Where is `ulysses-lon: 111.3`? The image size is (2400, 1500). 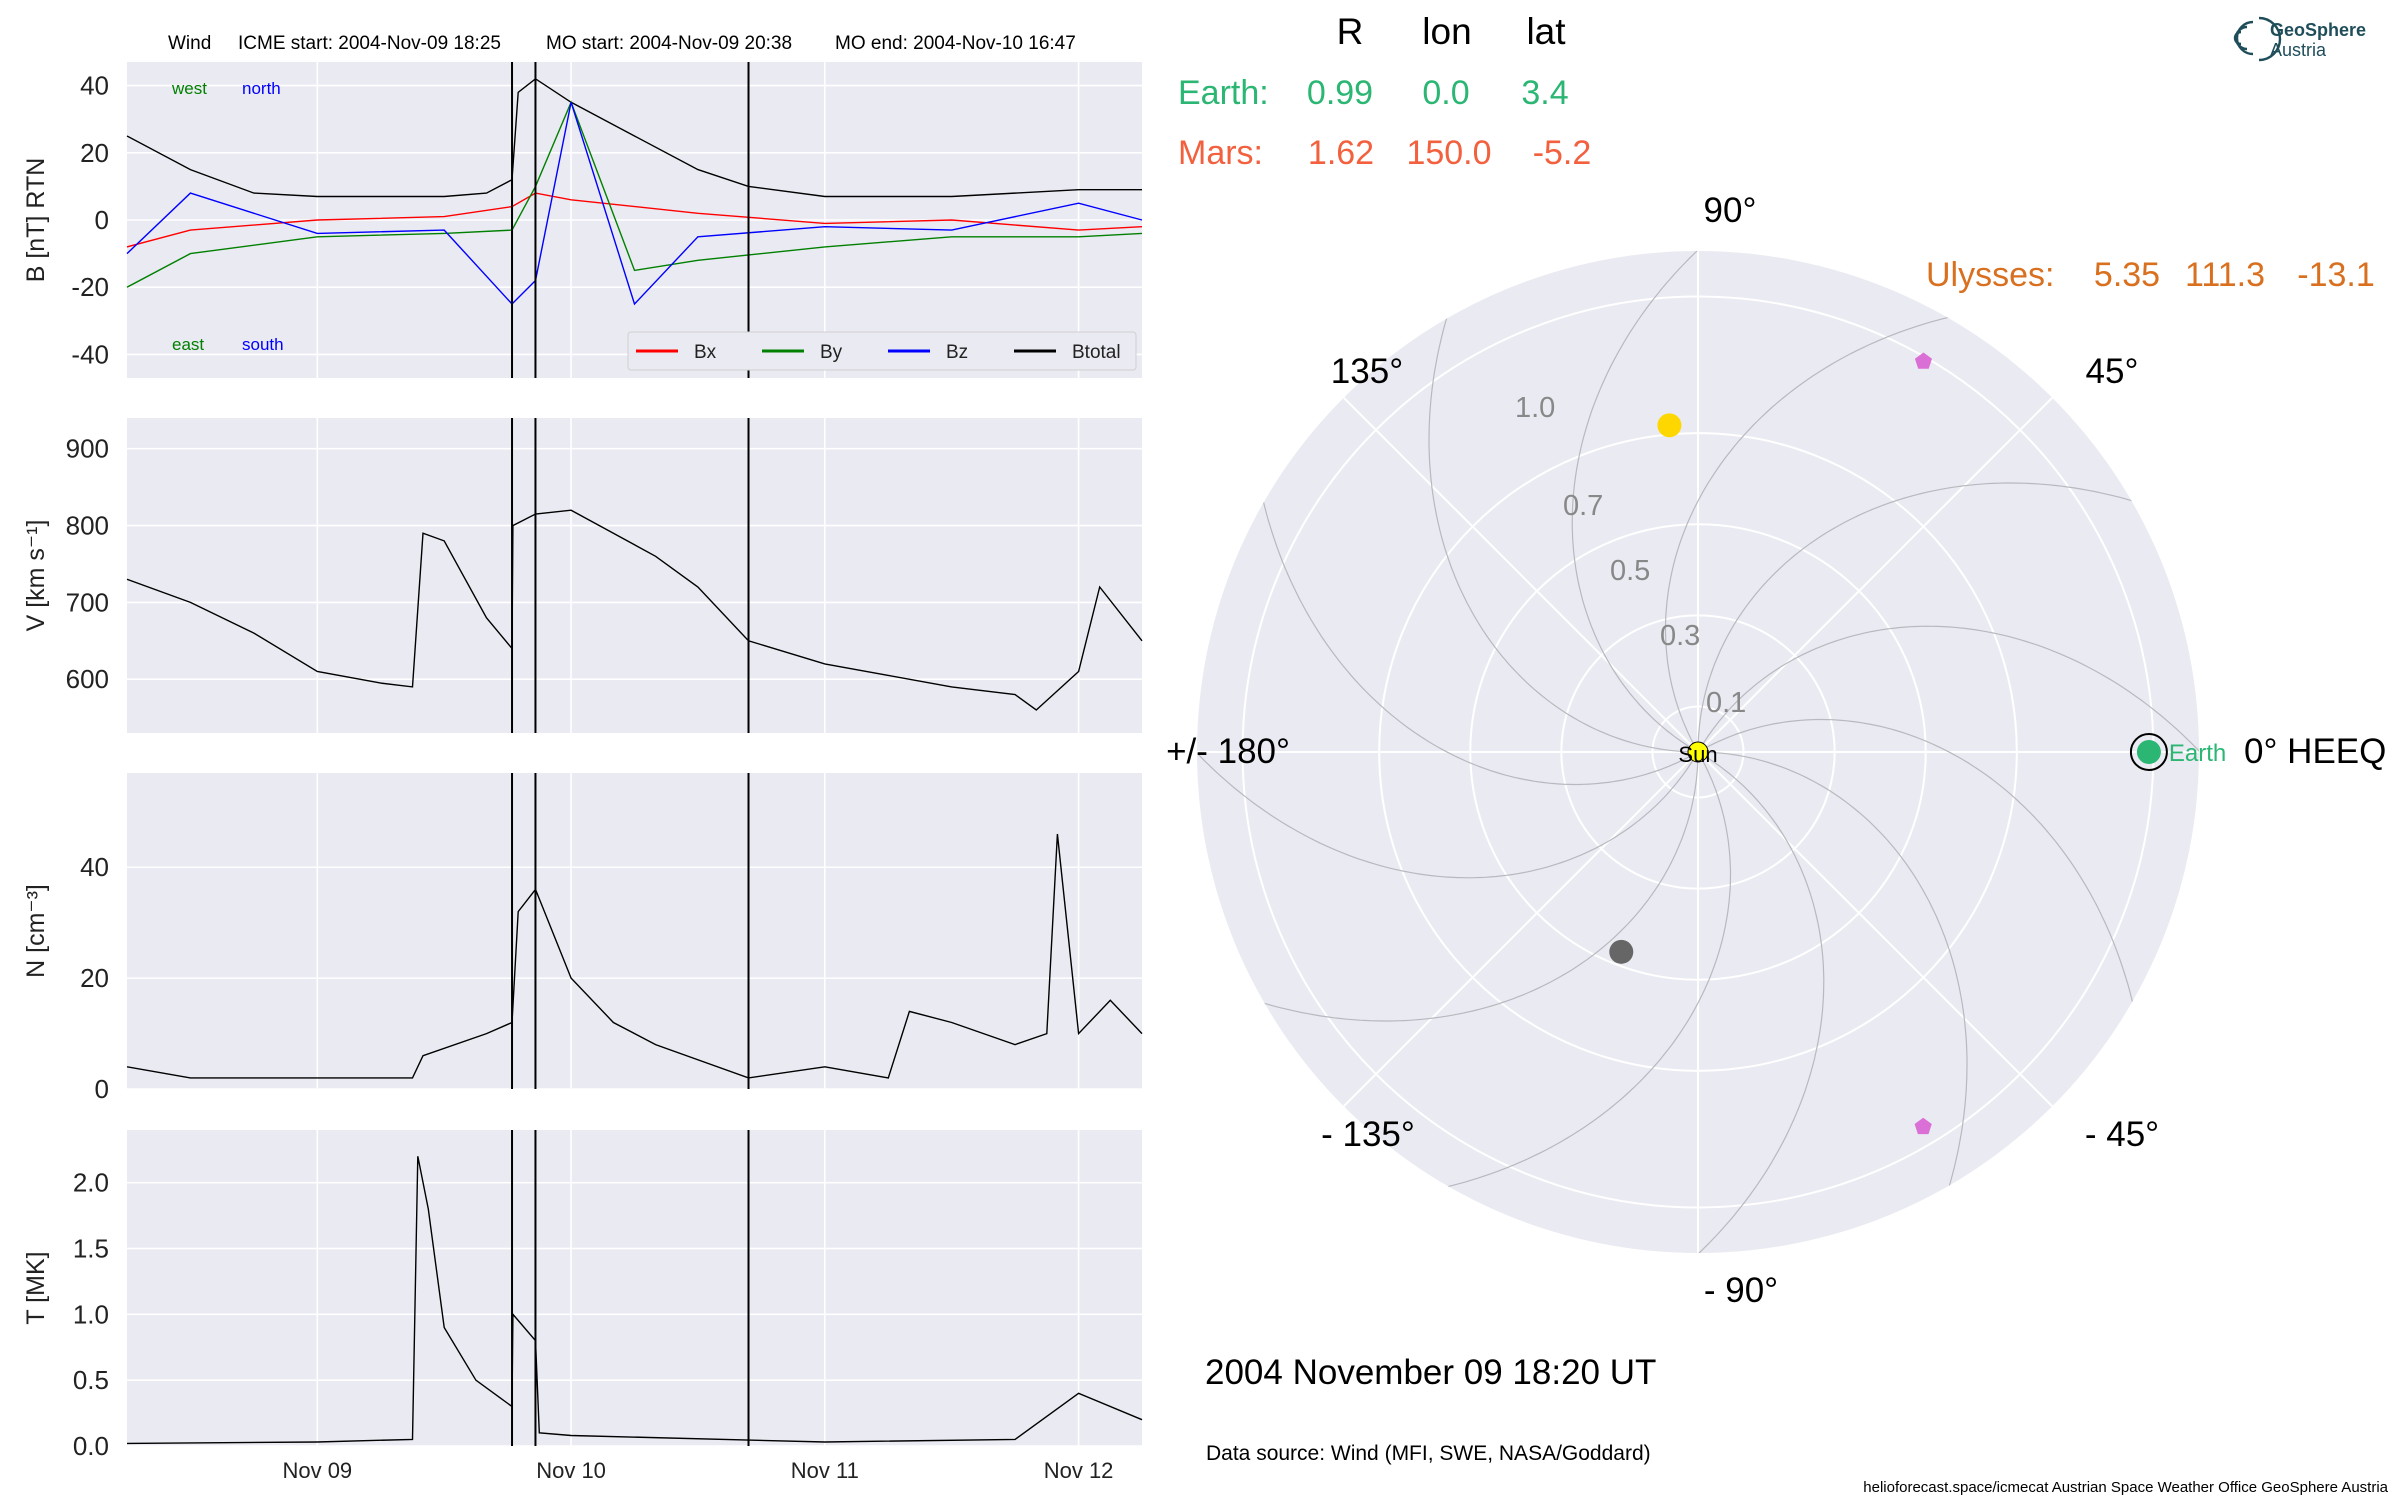
ulysses-lon: 111.3 is located at coordinates (2225, 275).